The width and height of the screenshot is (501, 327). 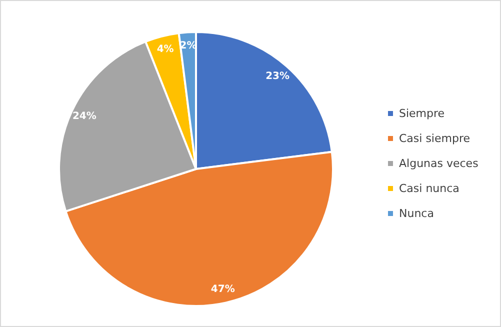 I want to click on data-label: 47%, so click(x=222, y=289).